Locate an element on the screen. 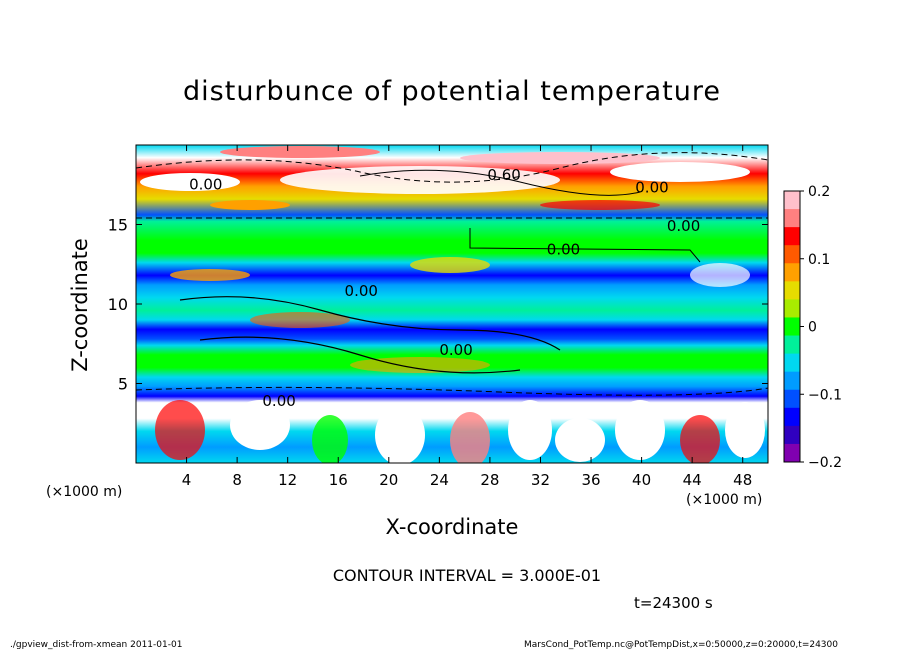 This screenshot has width=904, height=654. x-tick-label: 8 is located at coordinates (237, 480).